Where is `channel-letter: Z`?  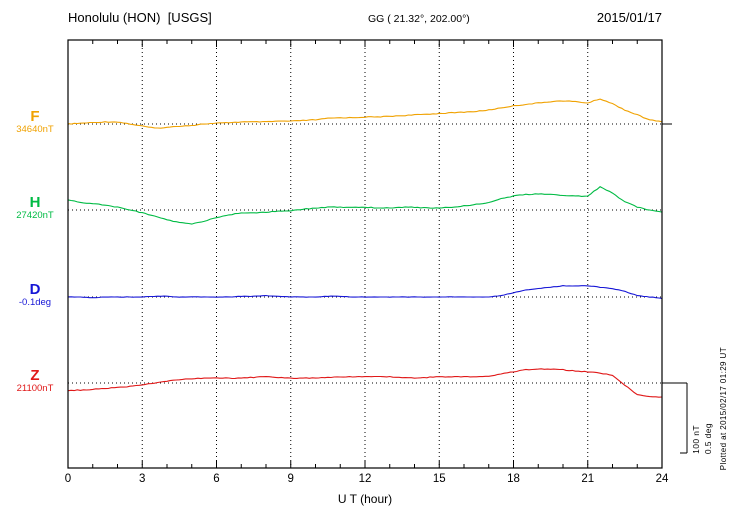 channel-letter: Z is located at coordinates (35, 375).